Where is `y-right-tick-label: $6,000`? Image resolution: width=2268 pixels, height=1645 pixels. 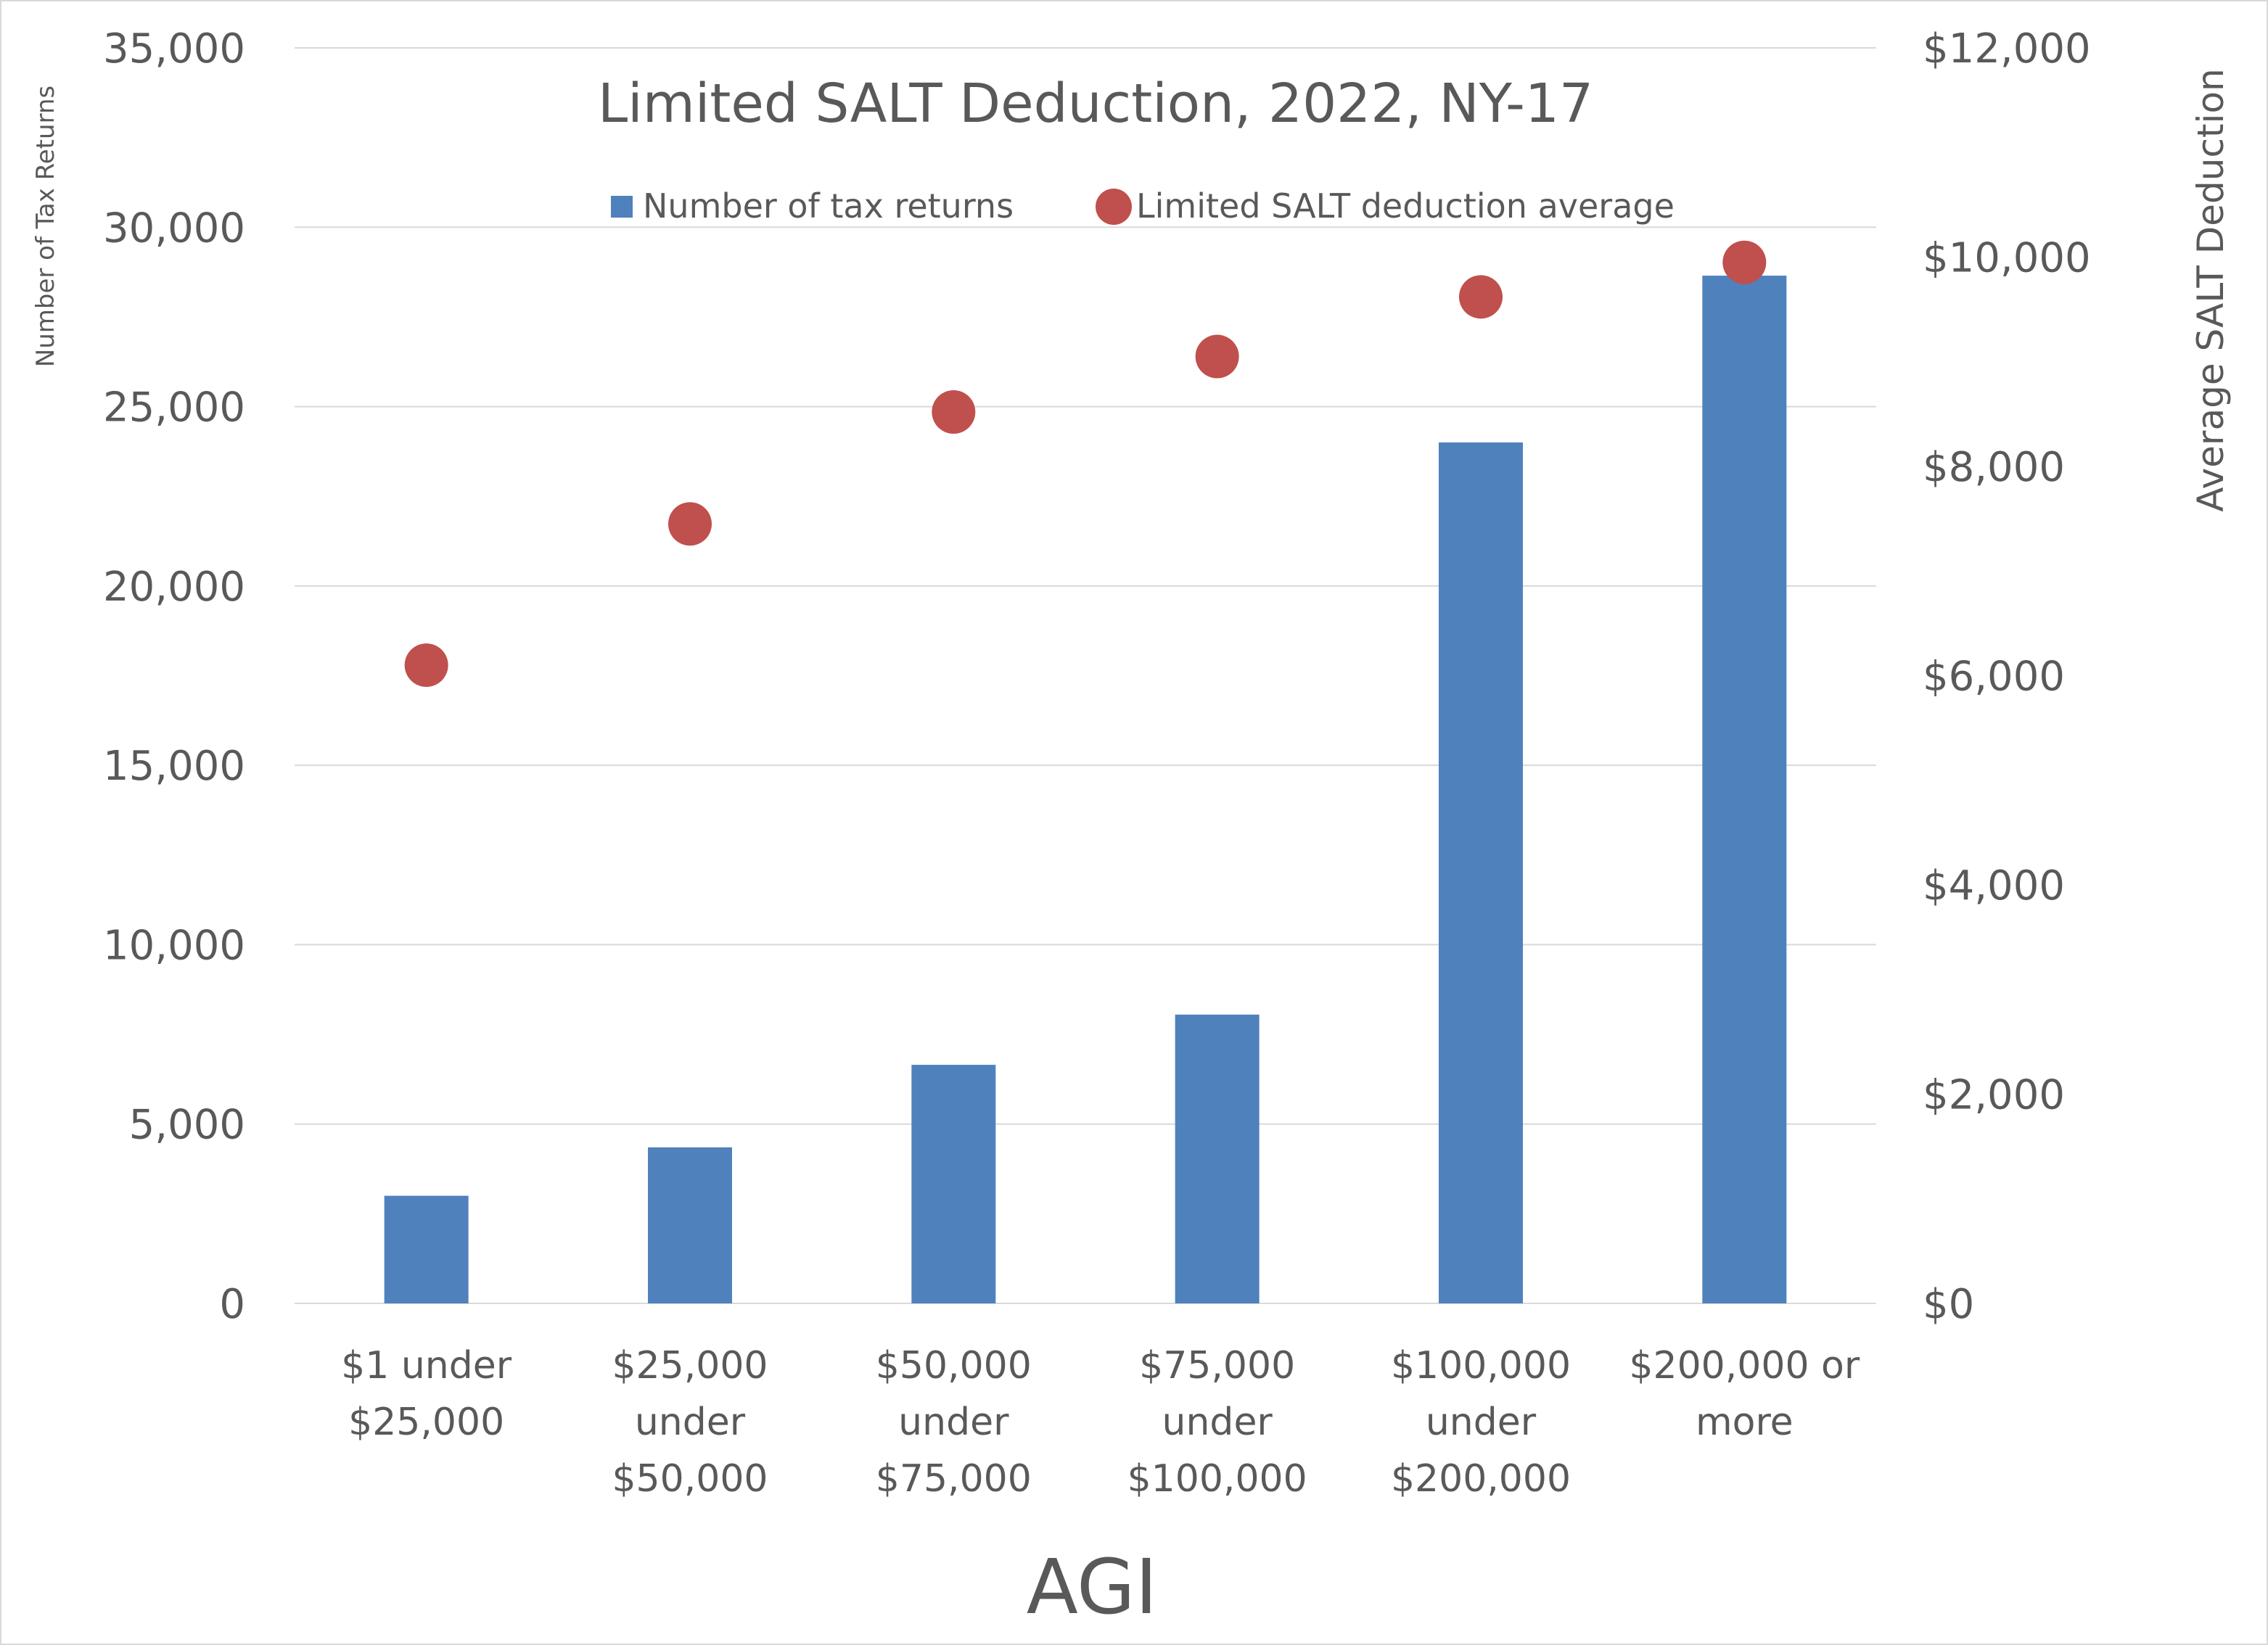 y-right-tick-label: $6,000 is located at coordinates (1994, 677).